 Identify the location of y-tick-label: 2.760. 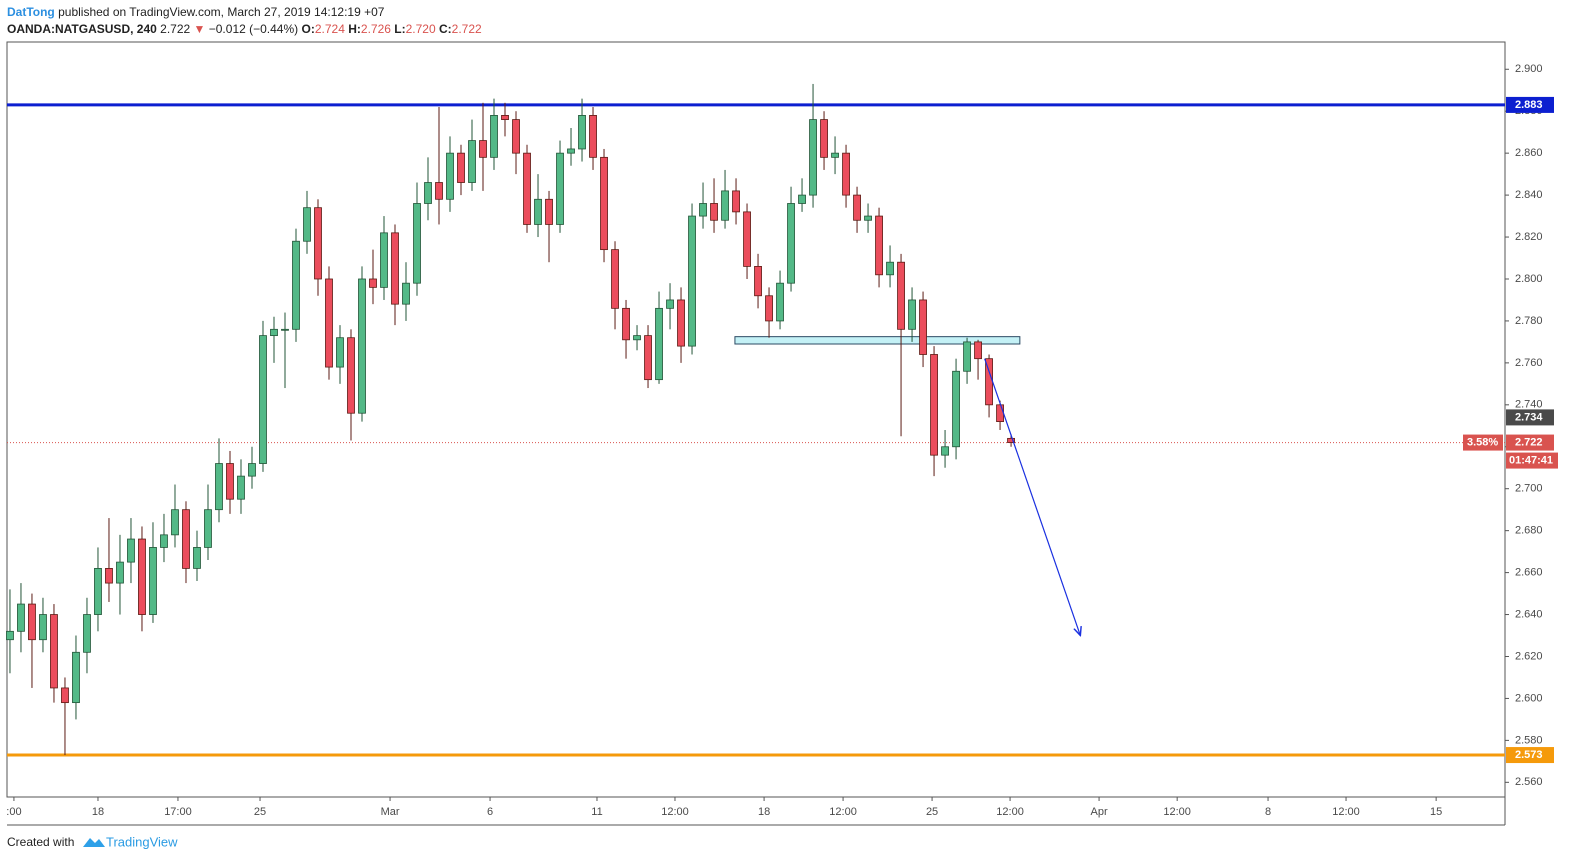
(1529, 363).